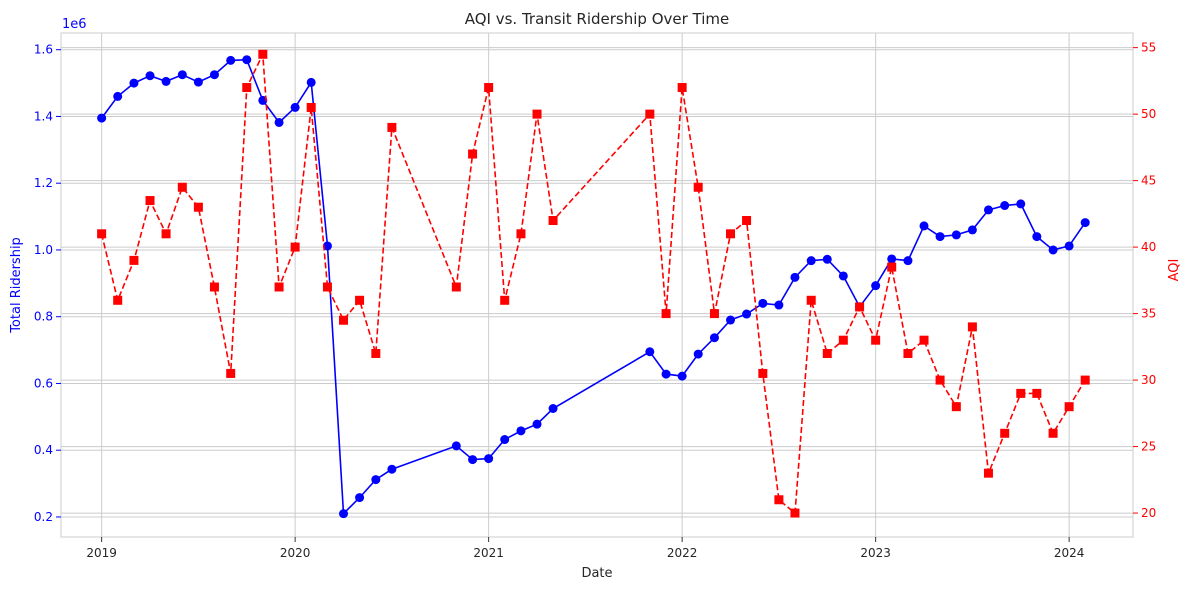  I want to click on y-right-tick-label: 45, so click(1148, 181).